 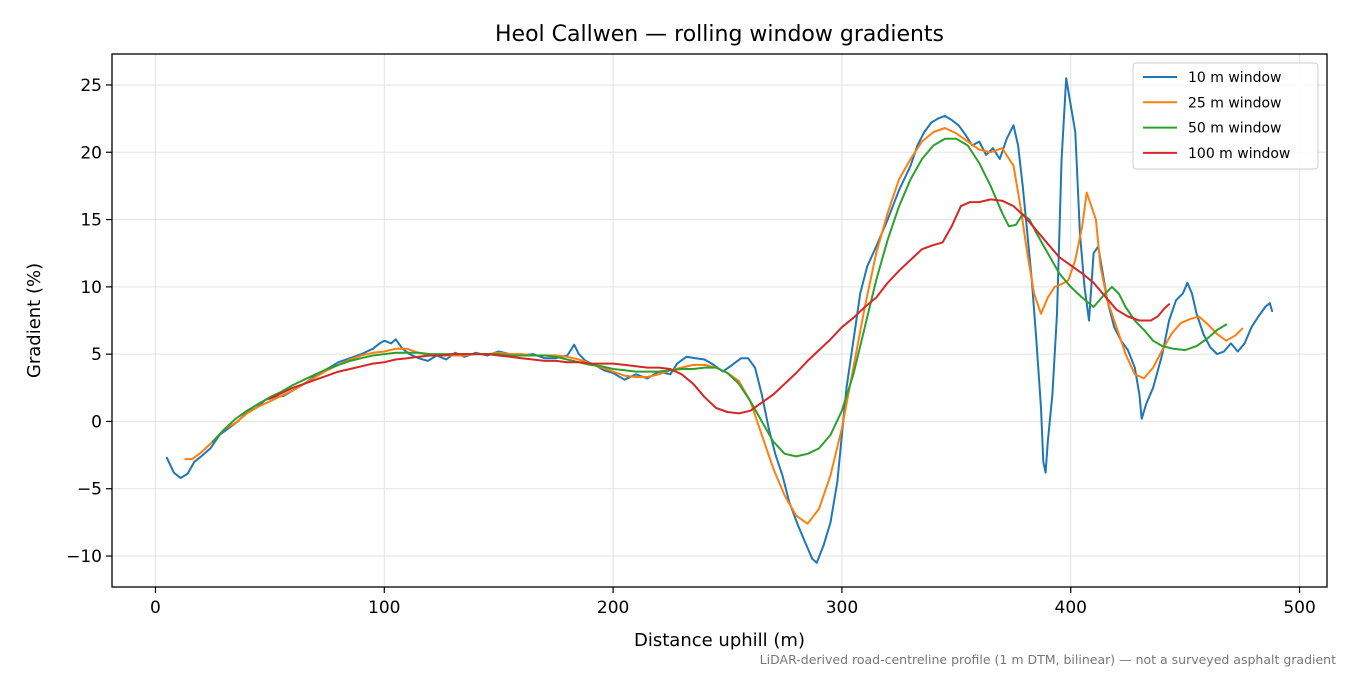 What do you see at coordinates (1071, 608) in the screenshot?
I see `x-tick-label: 400` at bounding box center [1071, 608].